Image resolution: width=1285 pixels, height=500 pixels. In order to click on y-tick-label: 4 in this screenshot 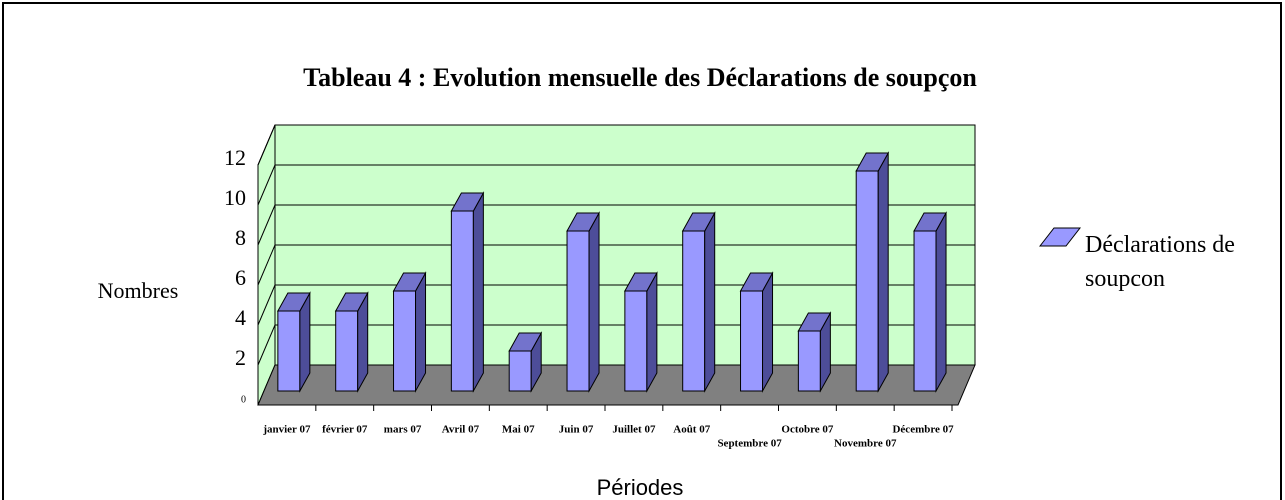, I will do `click(240, 317)`.